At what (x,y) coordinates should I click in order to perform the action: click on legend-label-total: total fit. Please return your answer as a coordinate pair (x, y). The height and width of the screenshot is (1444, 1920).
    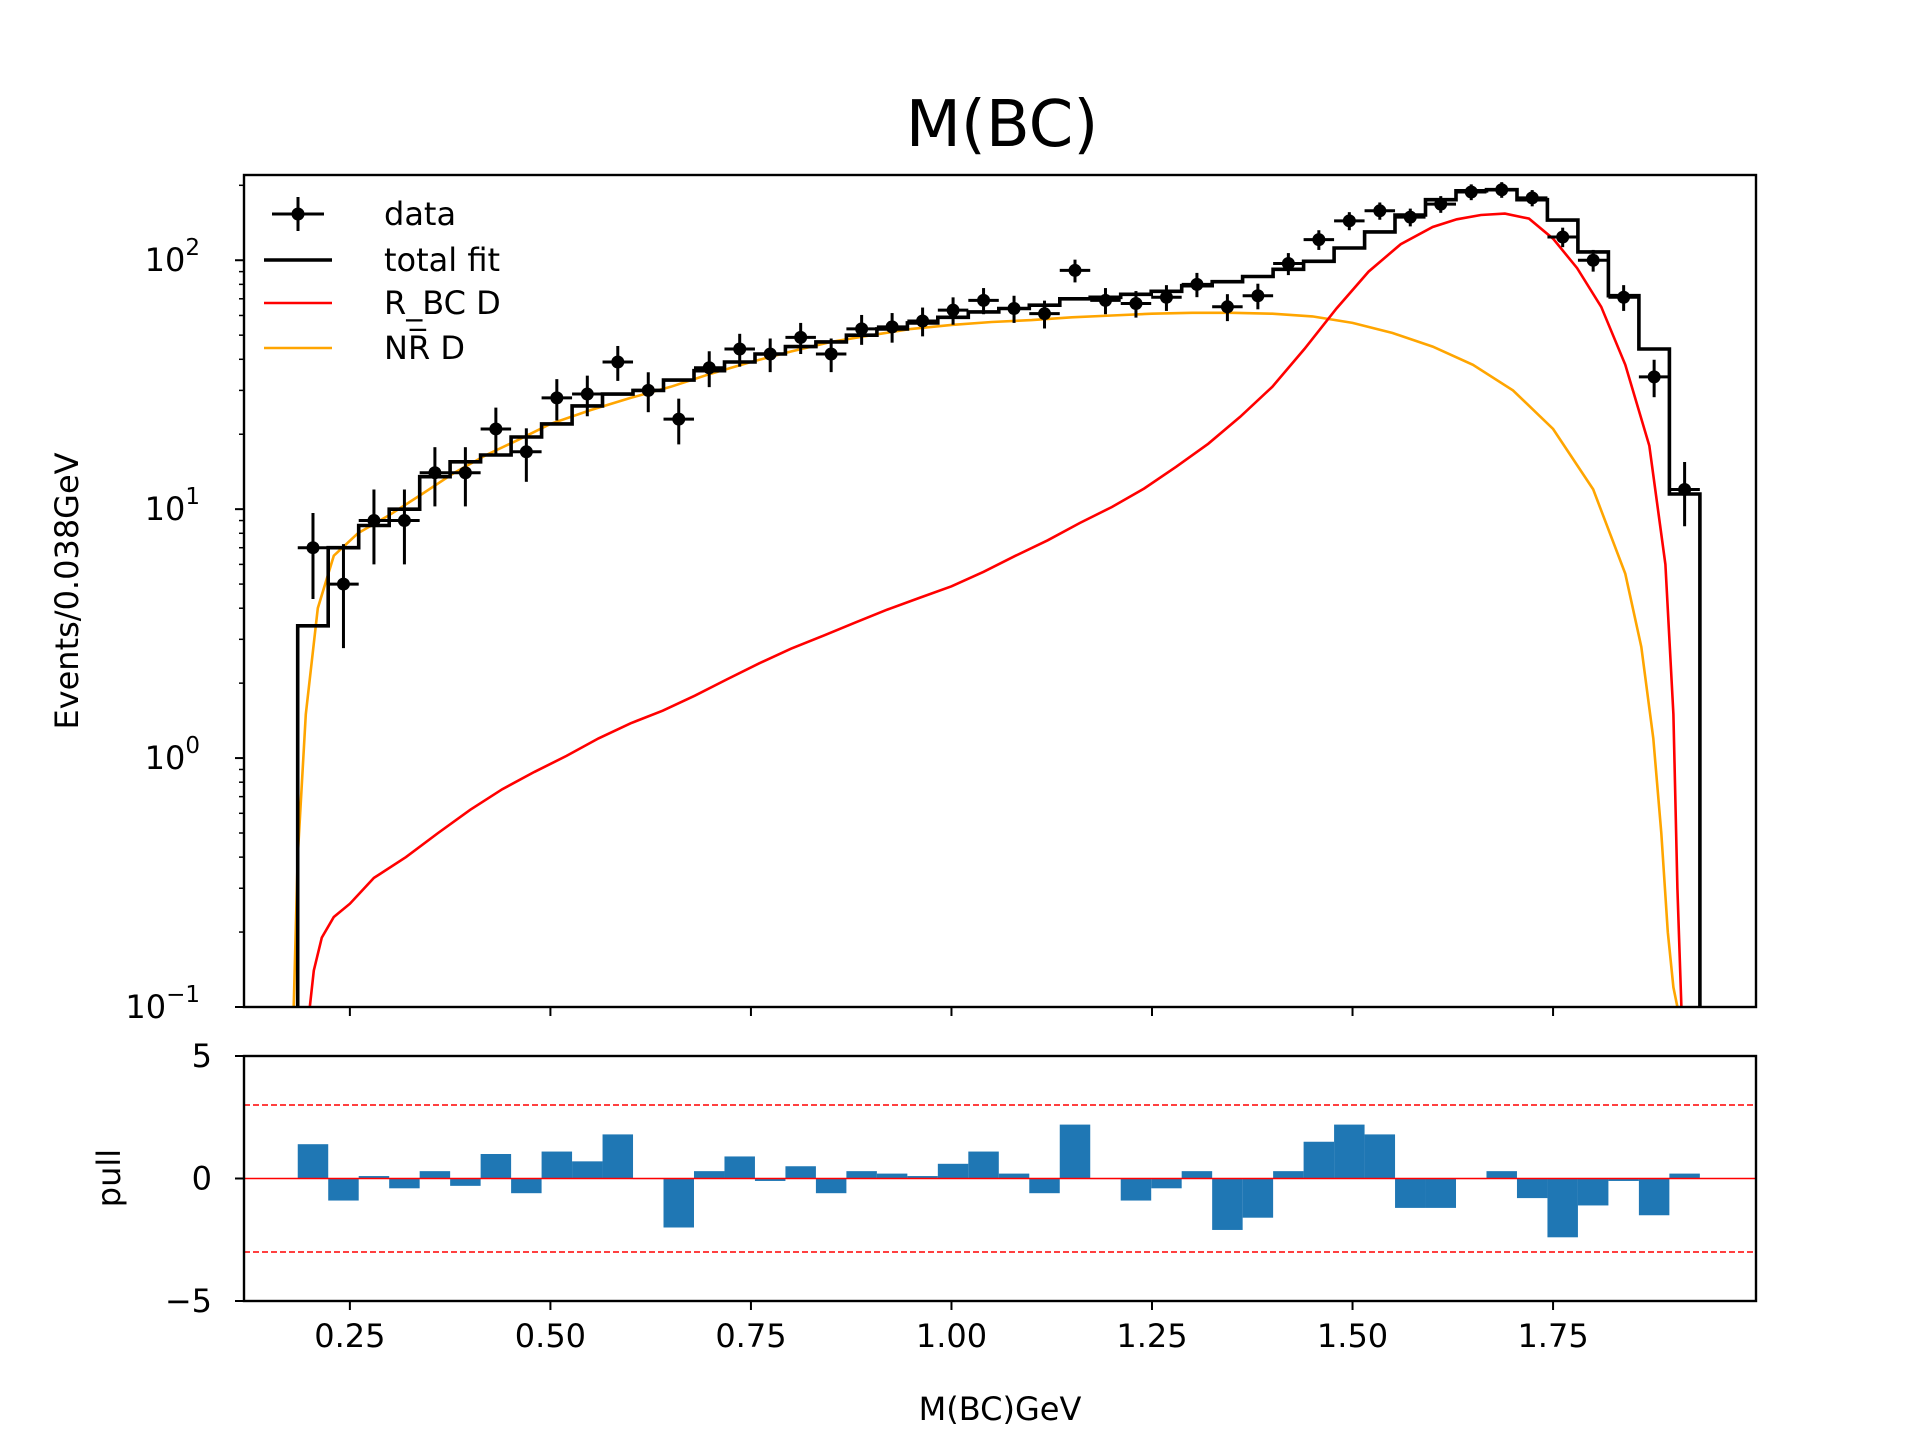
    Looking at the image, I should click on (442, 260).